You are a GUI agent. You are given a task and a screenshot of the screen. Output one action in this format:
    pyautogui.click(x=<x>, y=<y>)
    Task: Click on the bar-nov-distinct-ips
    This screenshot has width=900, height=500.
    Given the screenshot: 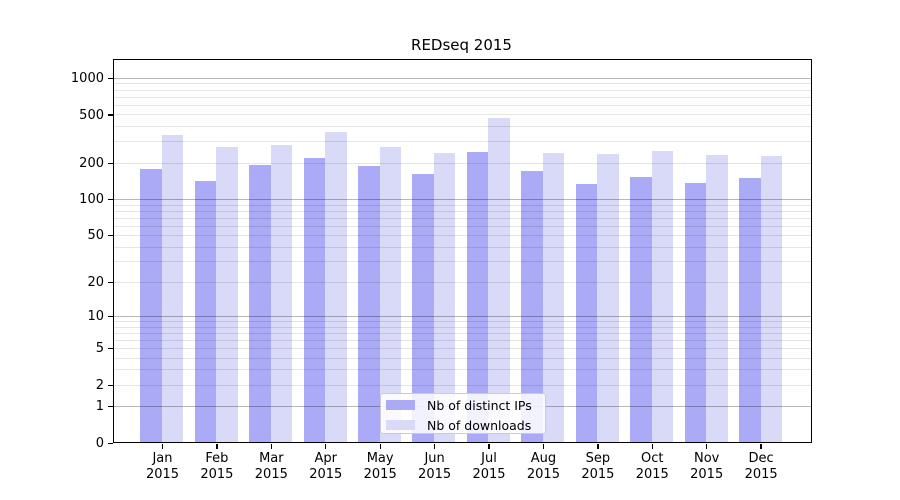 What is the action you would take?
    pyautogui.click(x=695, y=313)
    